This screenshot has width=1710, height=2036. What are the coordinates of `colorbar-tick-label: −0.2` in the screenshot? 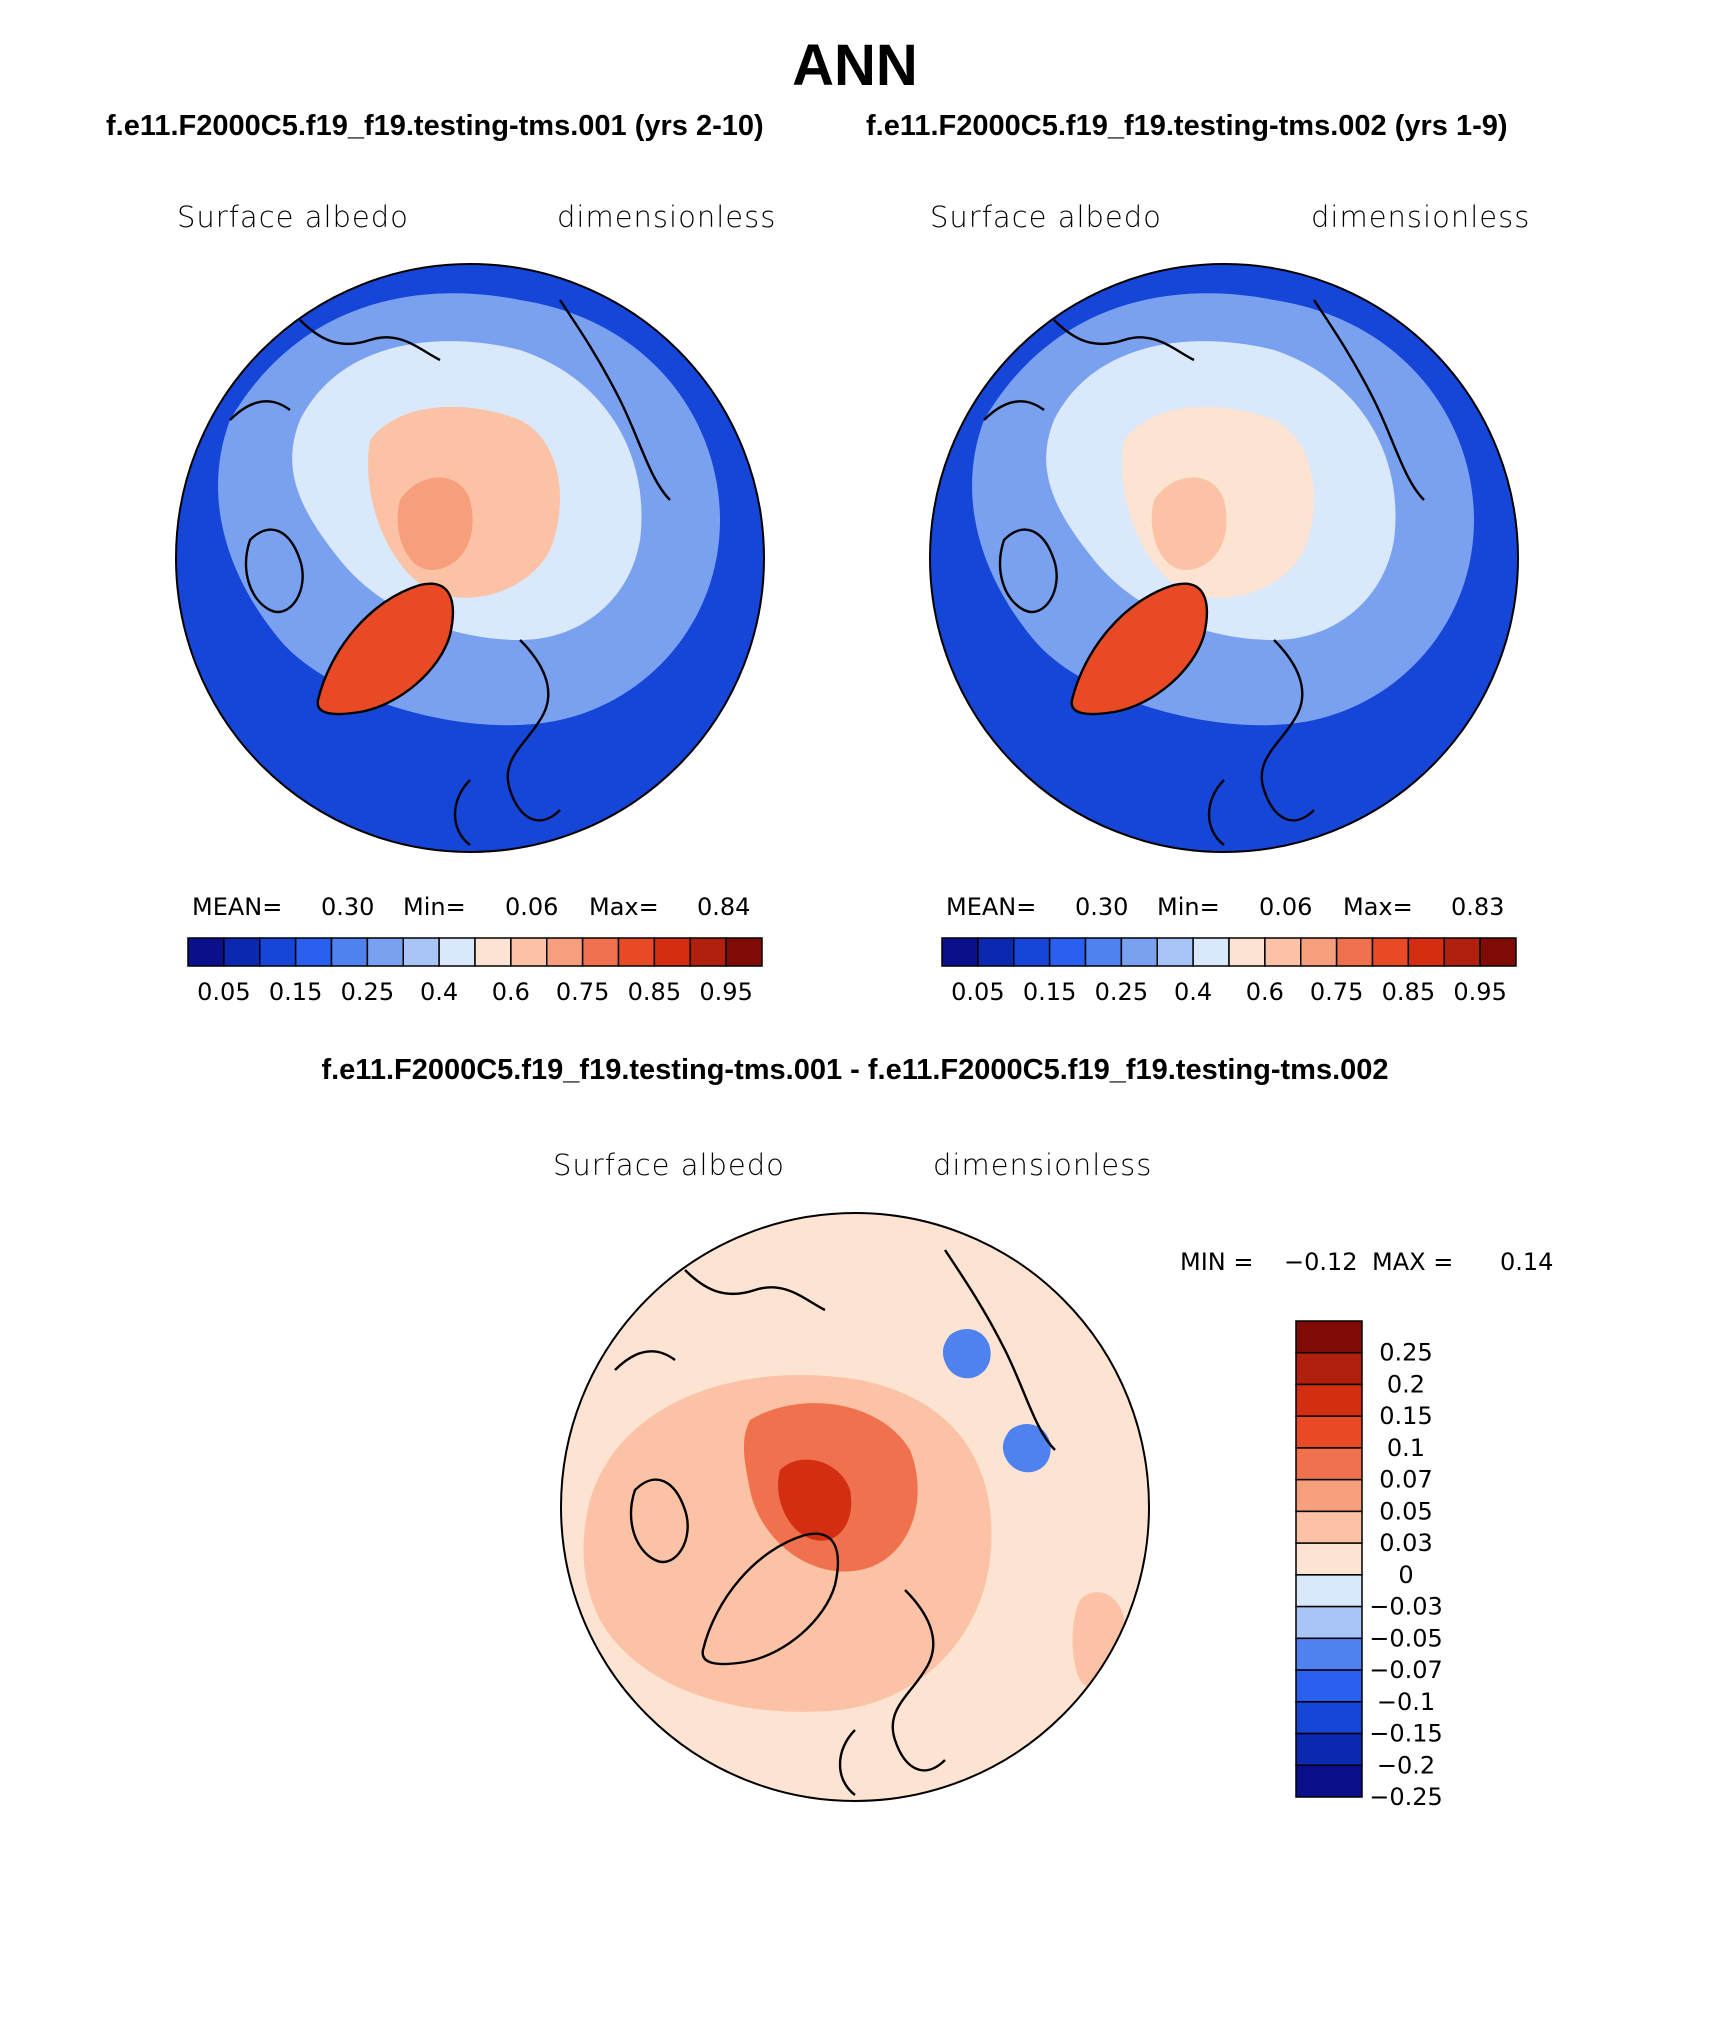 It's located at (1406, 1765).